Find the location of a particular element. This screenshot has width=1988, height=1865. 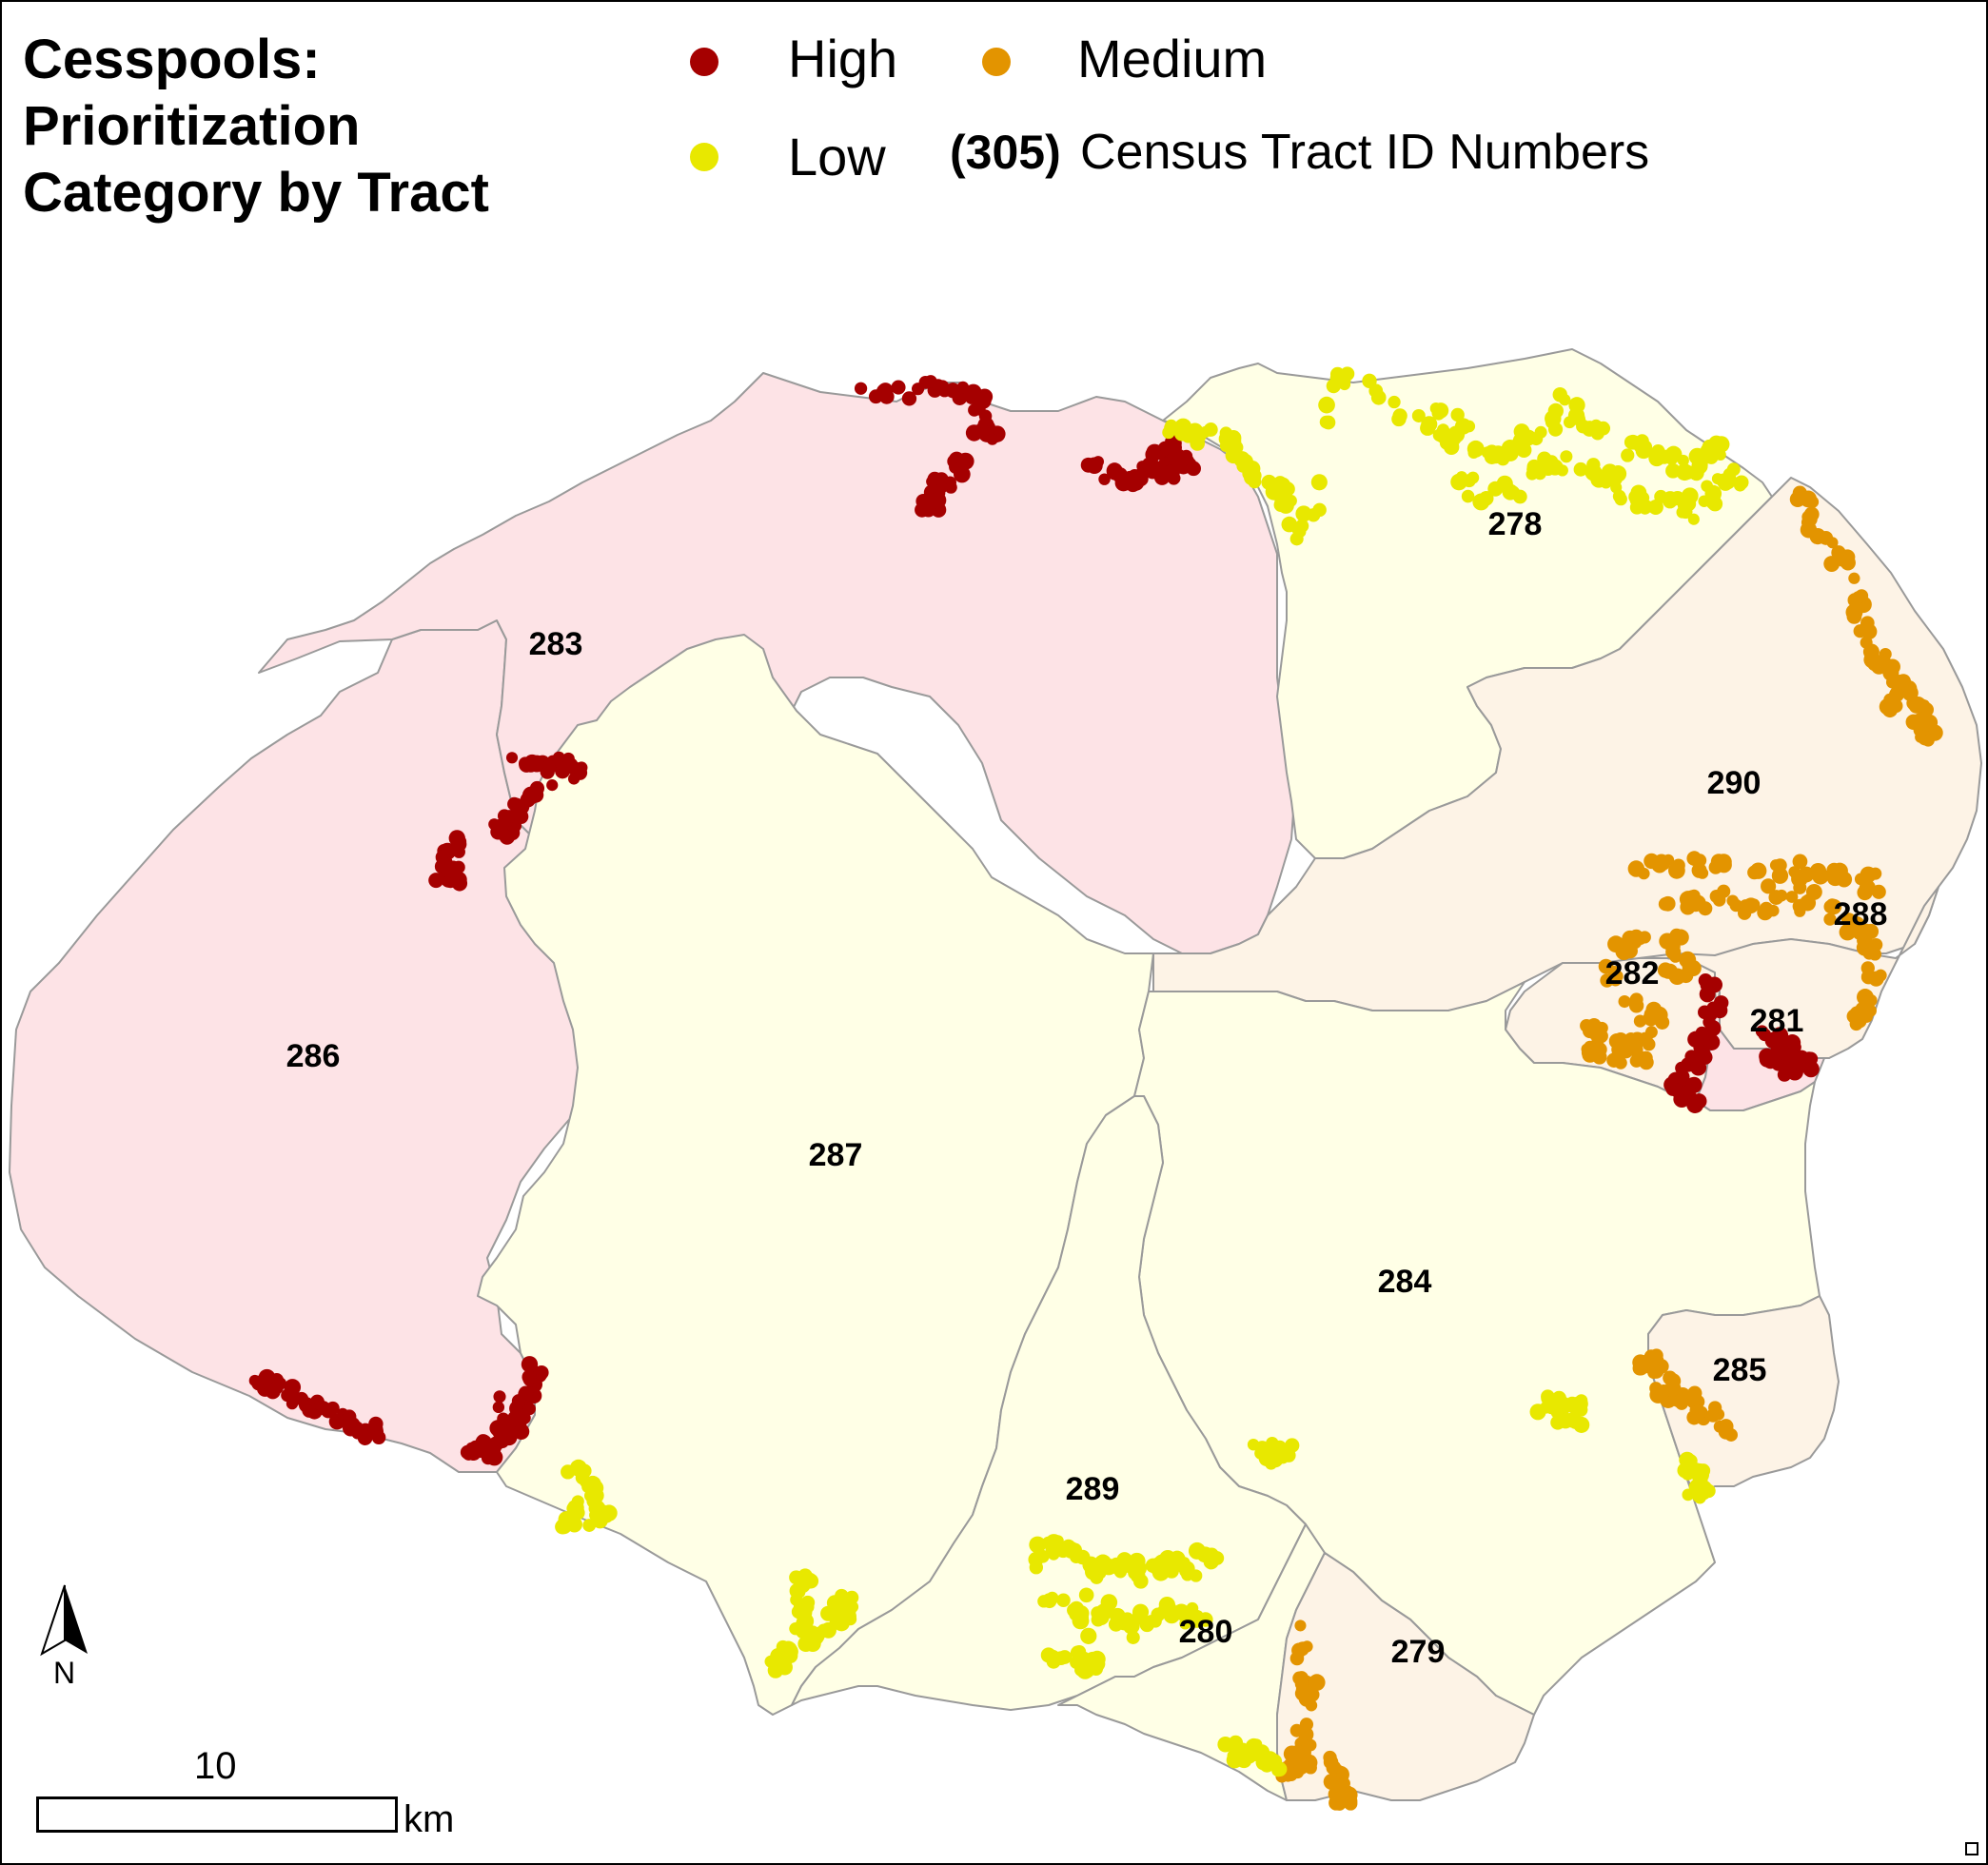

north-arrow-icon is located at coordinates (64, 1621).